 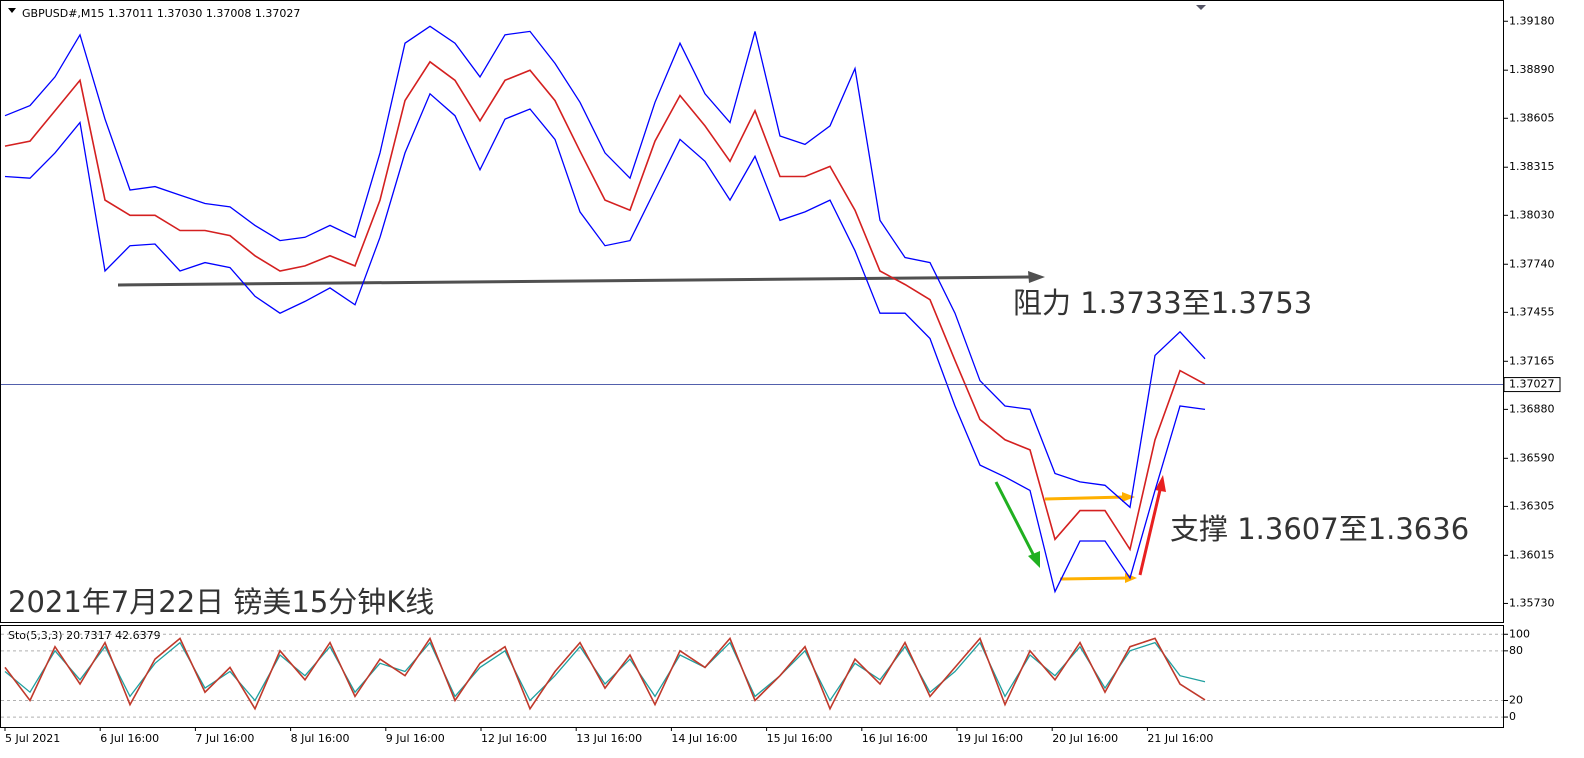 What do you see at coordinates (84, 635) in the screenshot?
I see `indicator-header: Sto(5,3,3) 20.7317 42.6379` at bounding box center [84, 635].